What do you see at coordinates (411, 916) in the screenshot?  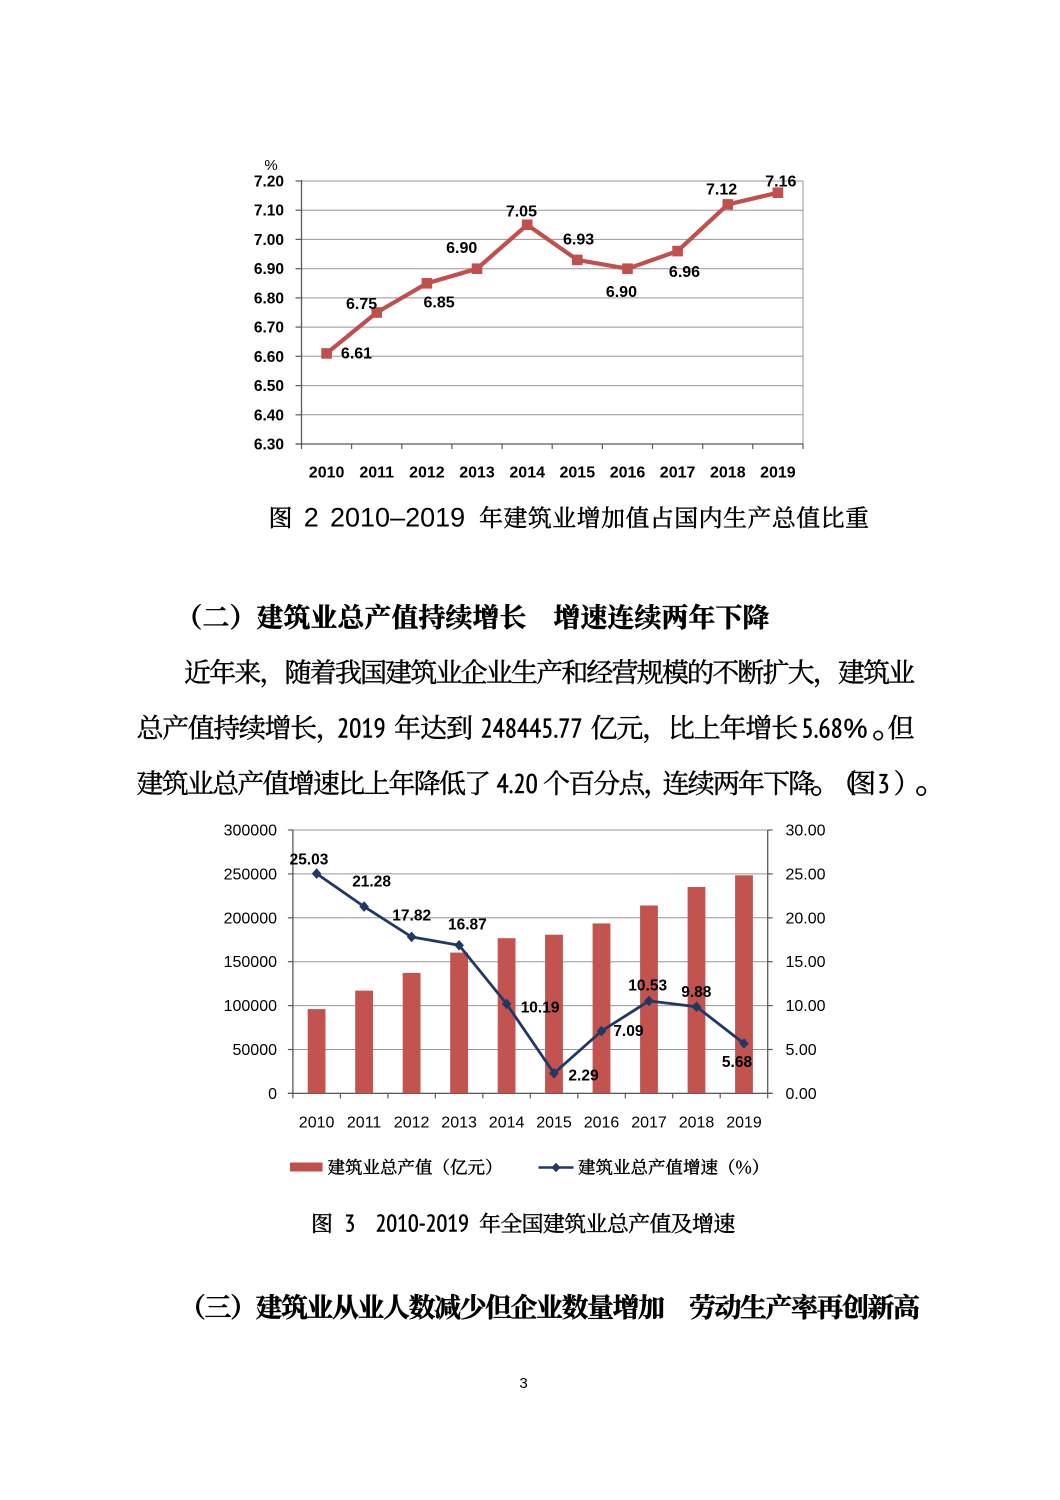 I see `svg-text: 17.82` at bounding box center [411, 916].